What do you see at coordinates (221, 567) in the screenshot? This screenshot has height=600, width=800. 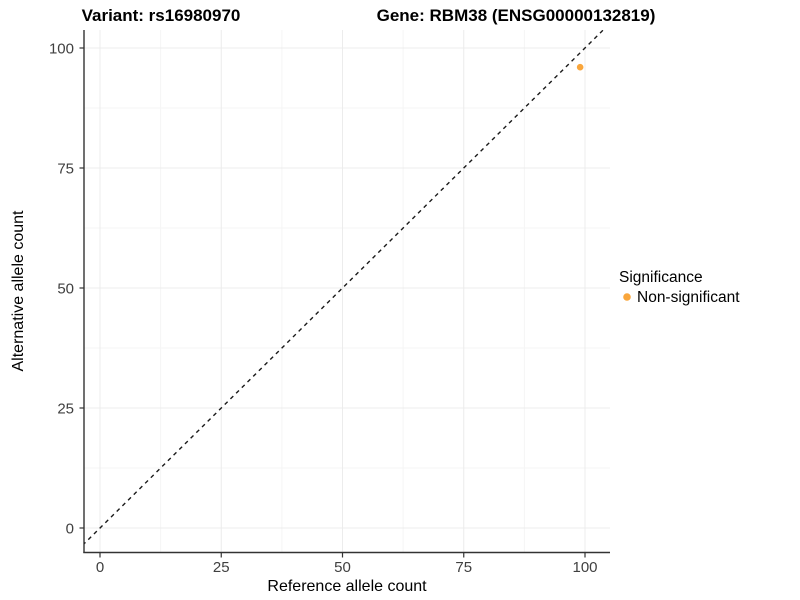 I see `x-tick-label: 25` at bounding box center [221, 567].